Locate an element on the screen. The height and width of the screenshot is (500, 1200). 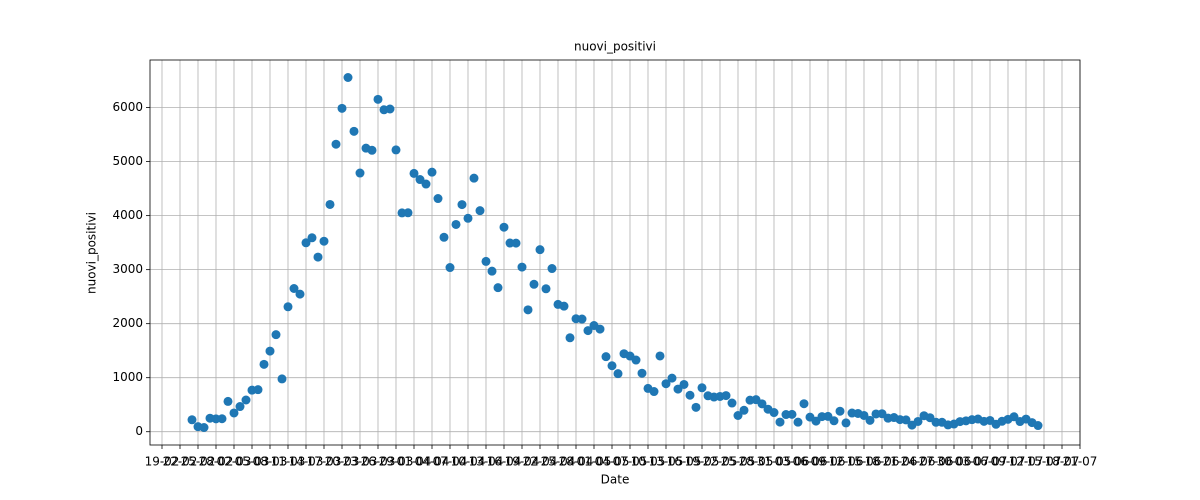
x-tick-label: 16-05 is located at coordinates (684, 462).